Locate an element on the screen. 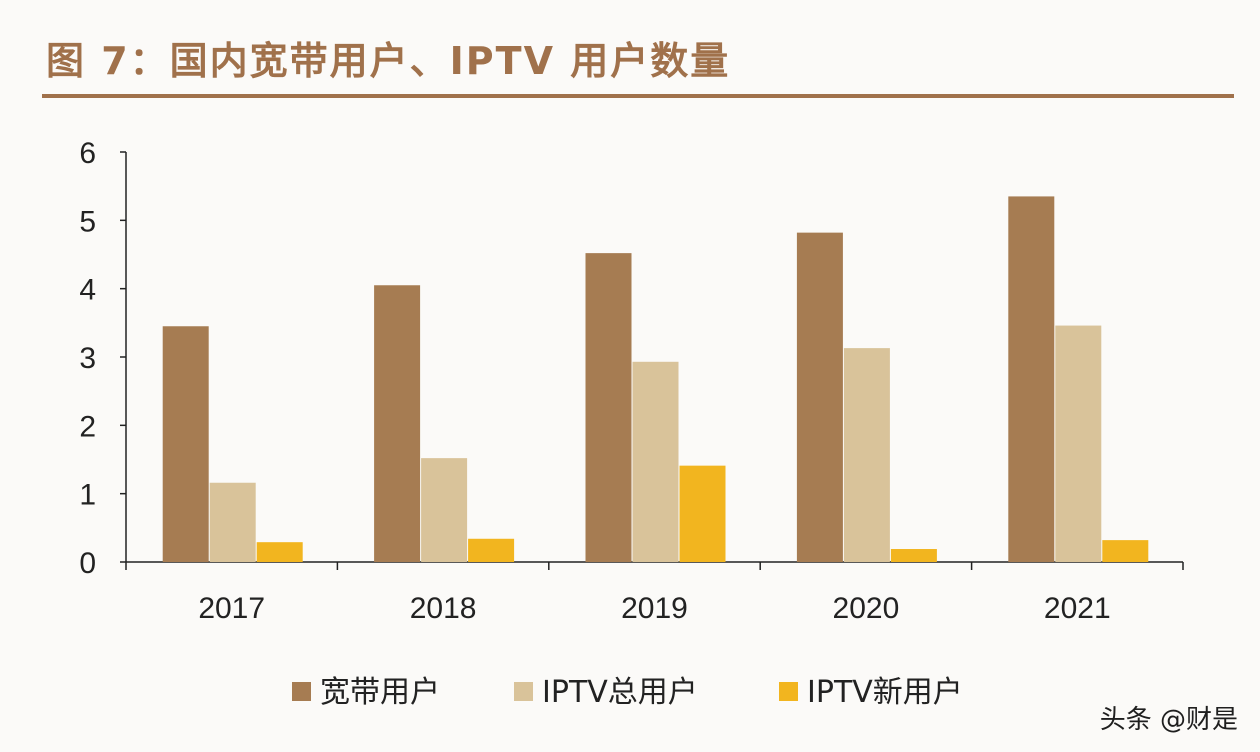 This screenshot has height=752, width=1260. y-tick-label: 1 is located at coordinates (87, 495).